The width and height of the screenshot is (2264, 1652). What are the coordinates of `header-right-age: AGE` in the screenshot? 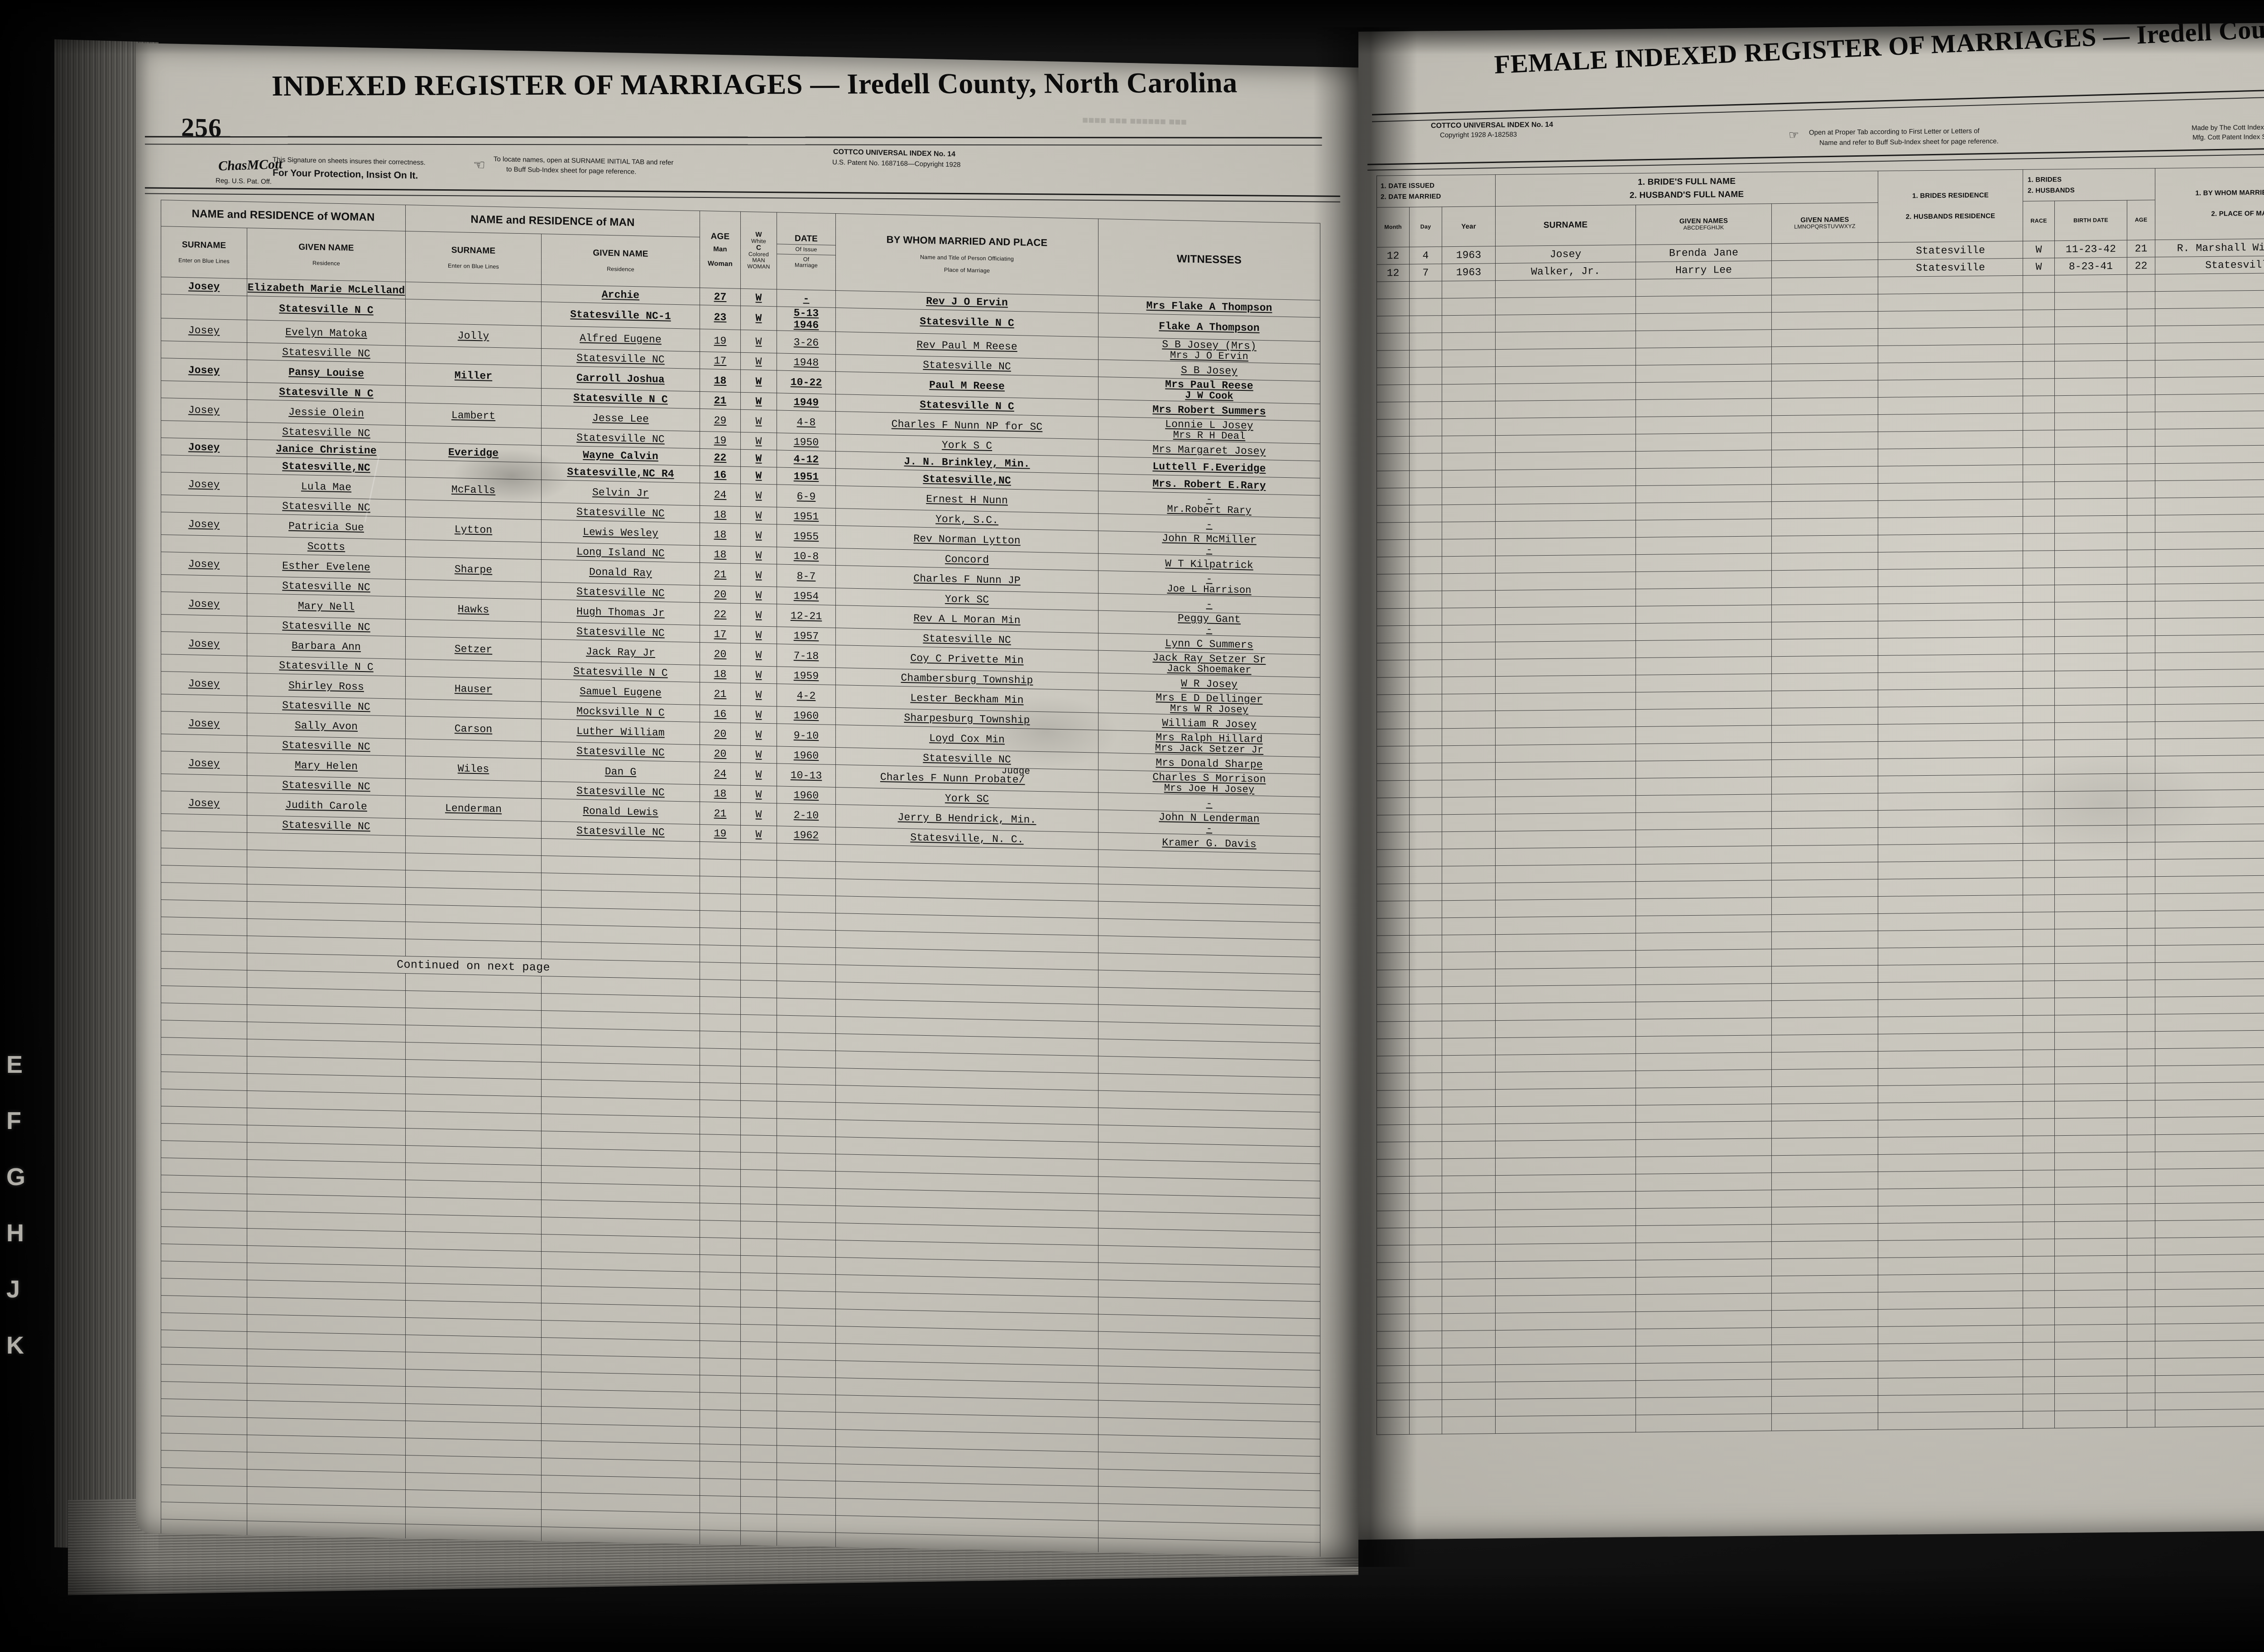 It's located at (2141, 220).